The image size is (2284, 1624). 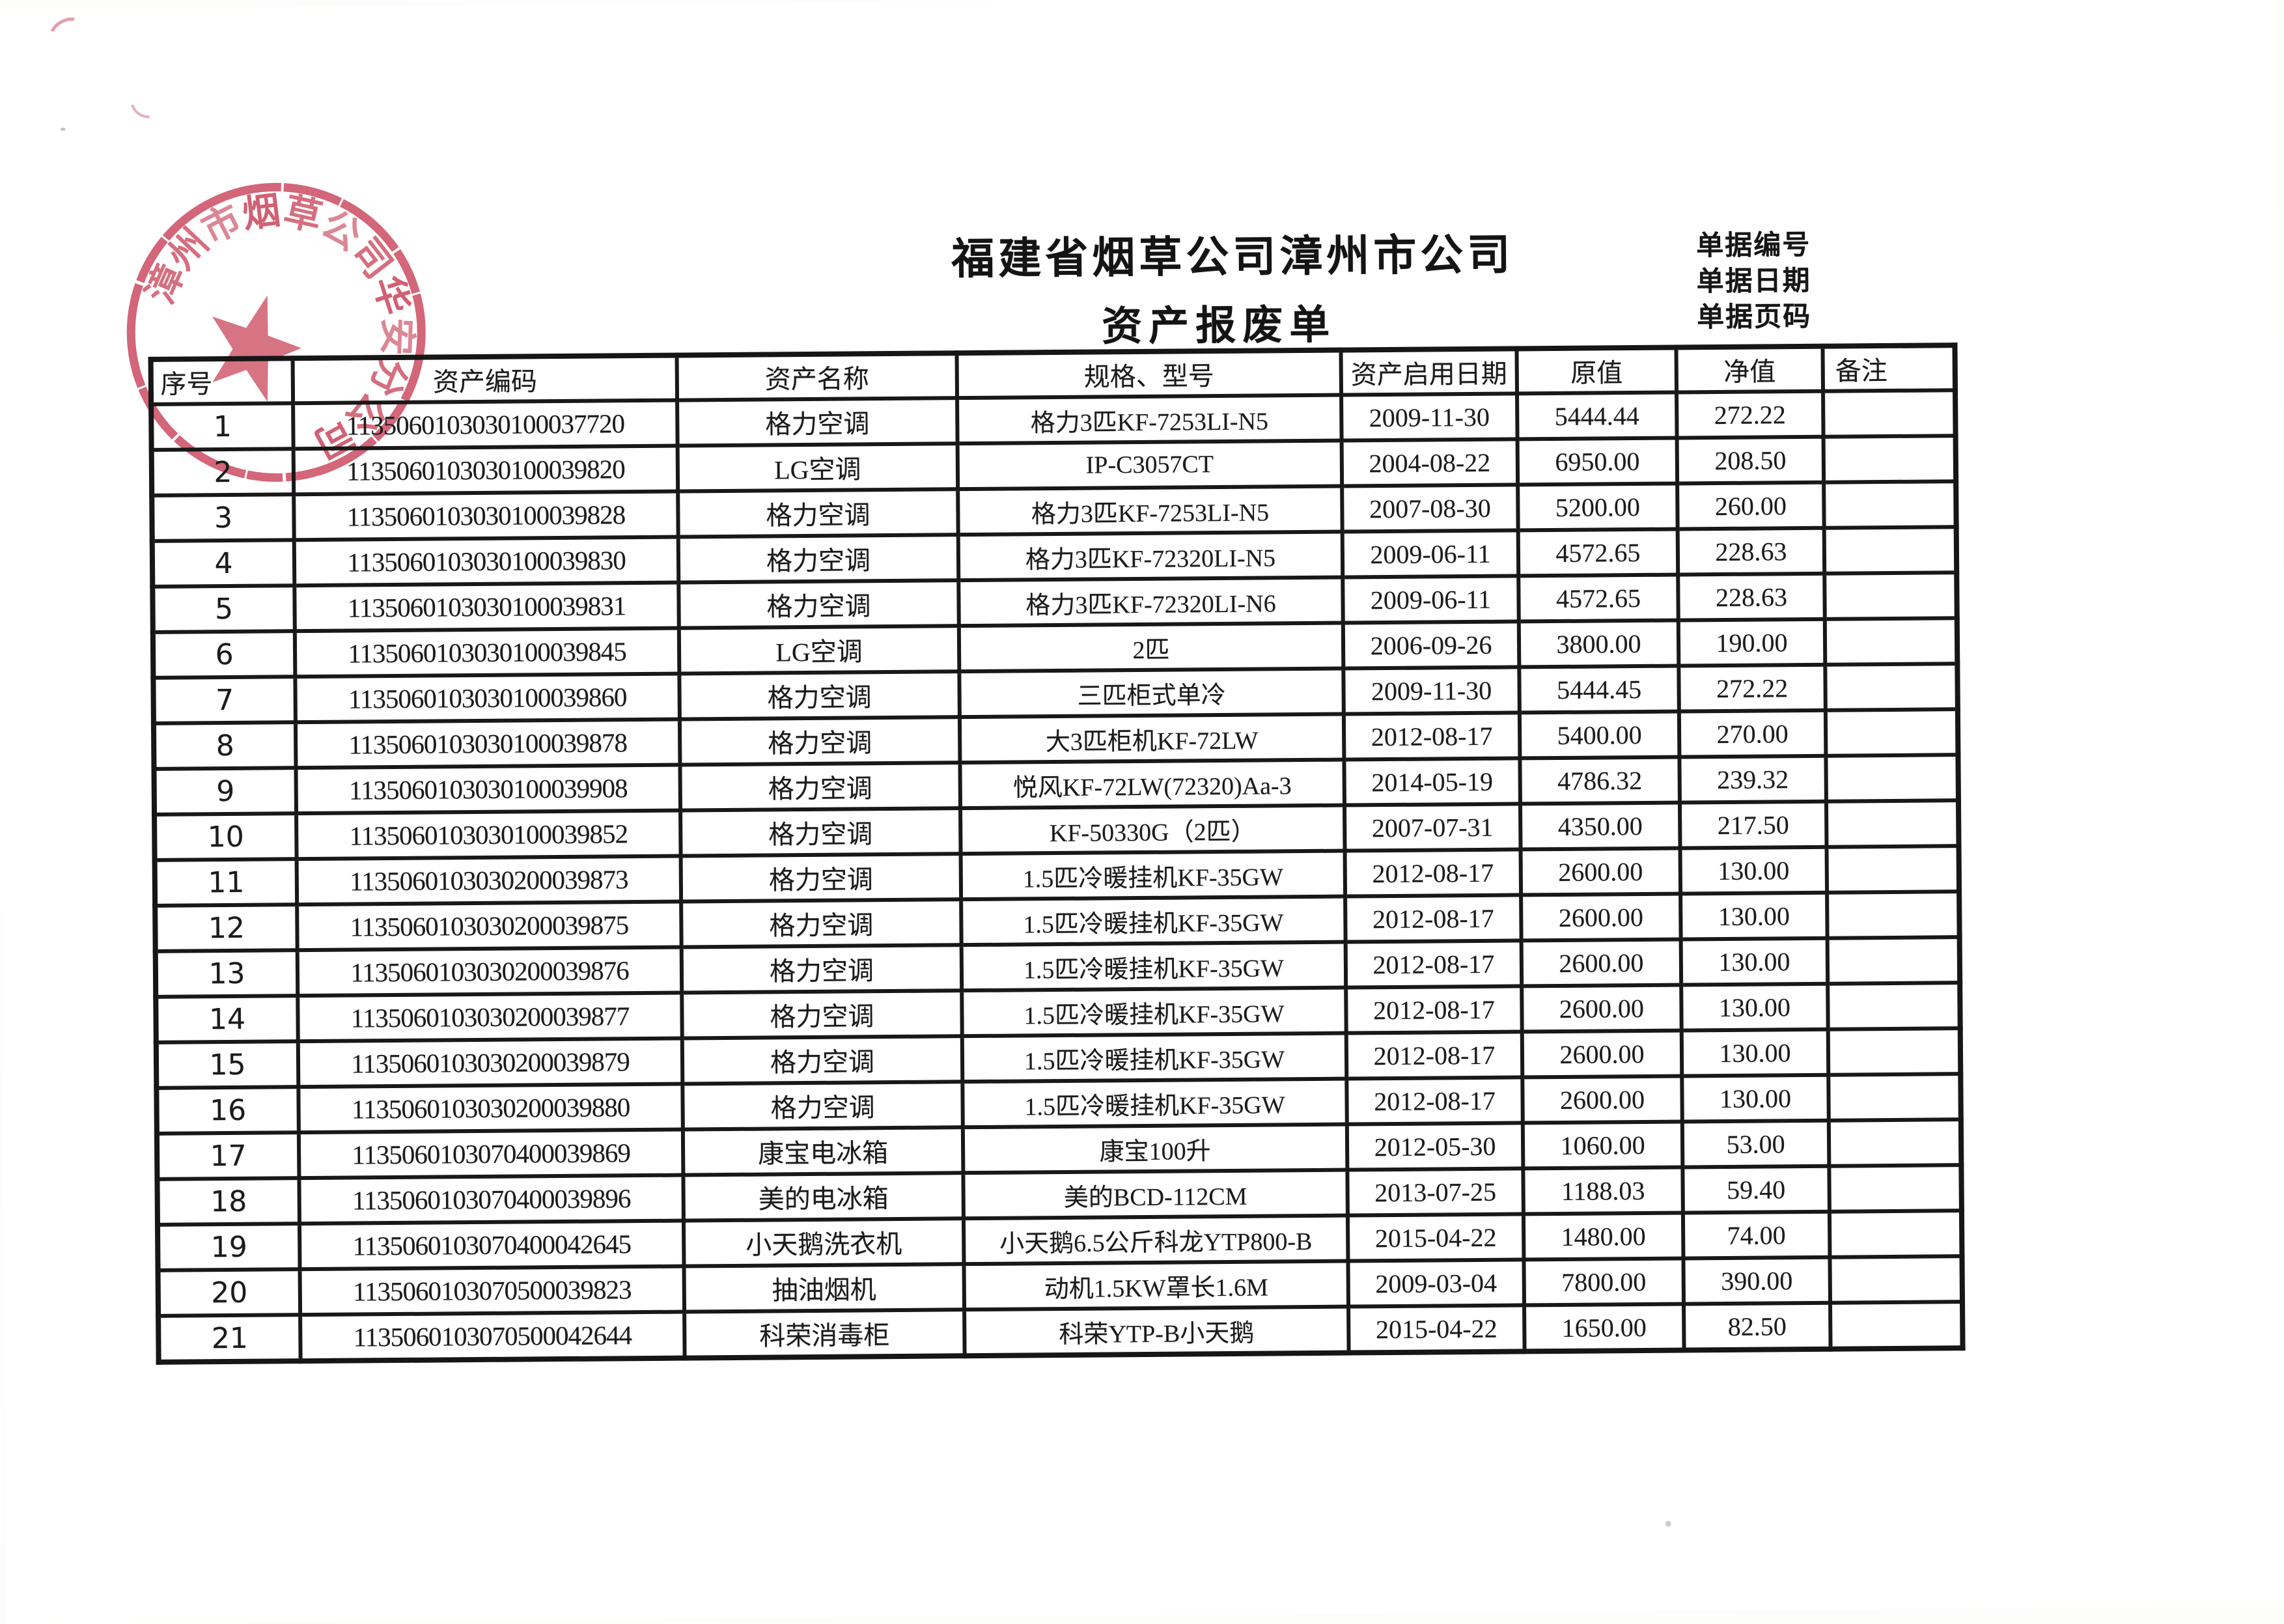 I want to click on cell: 5200.00, so click(x=1598, y=507).